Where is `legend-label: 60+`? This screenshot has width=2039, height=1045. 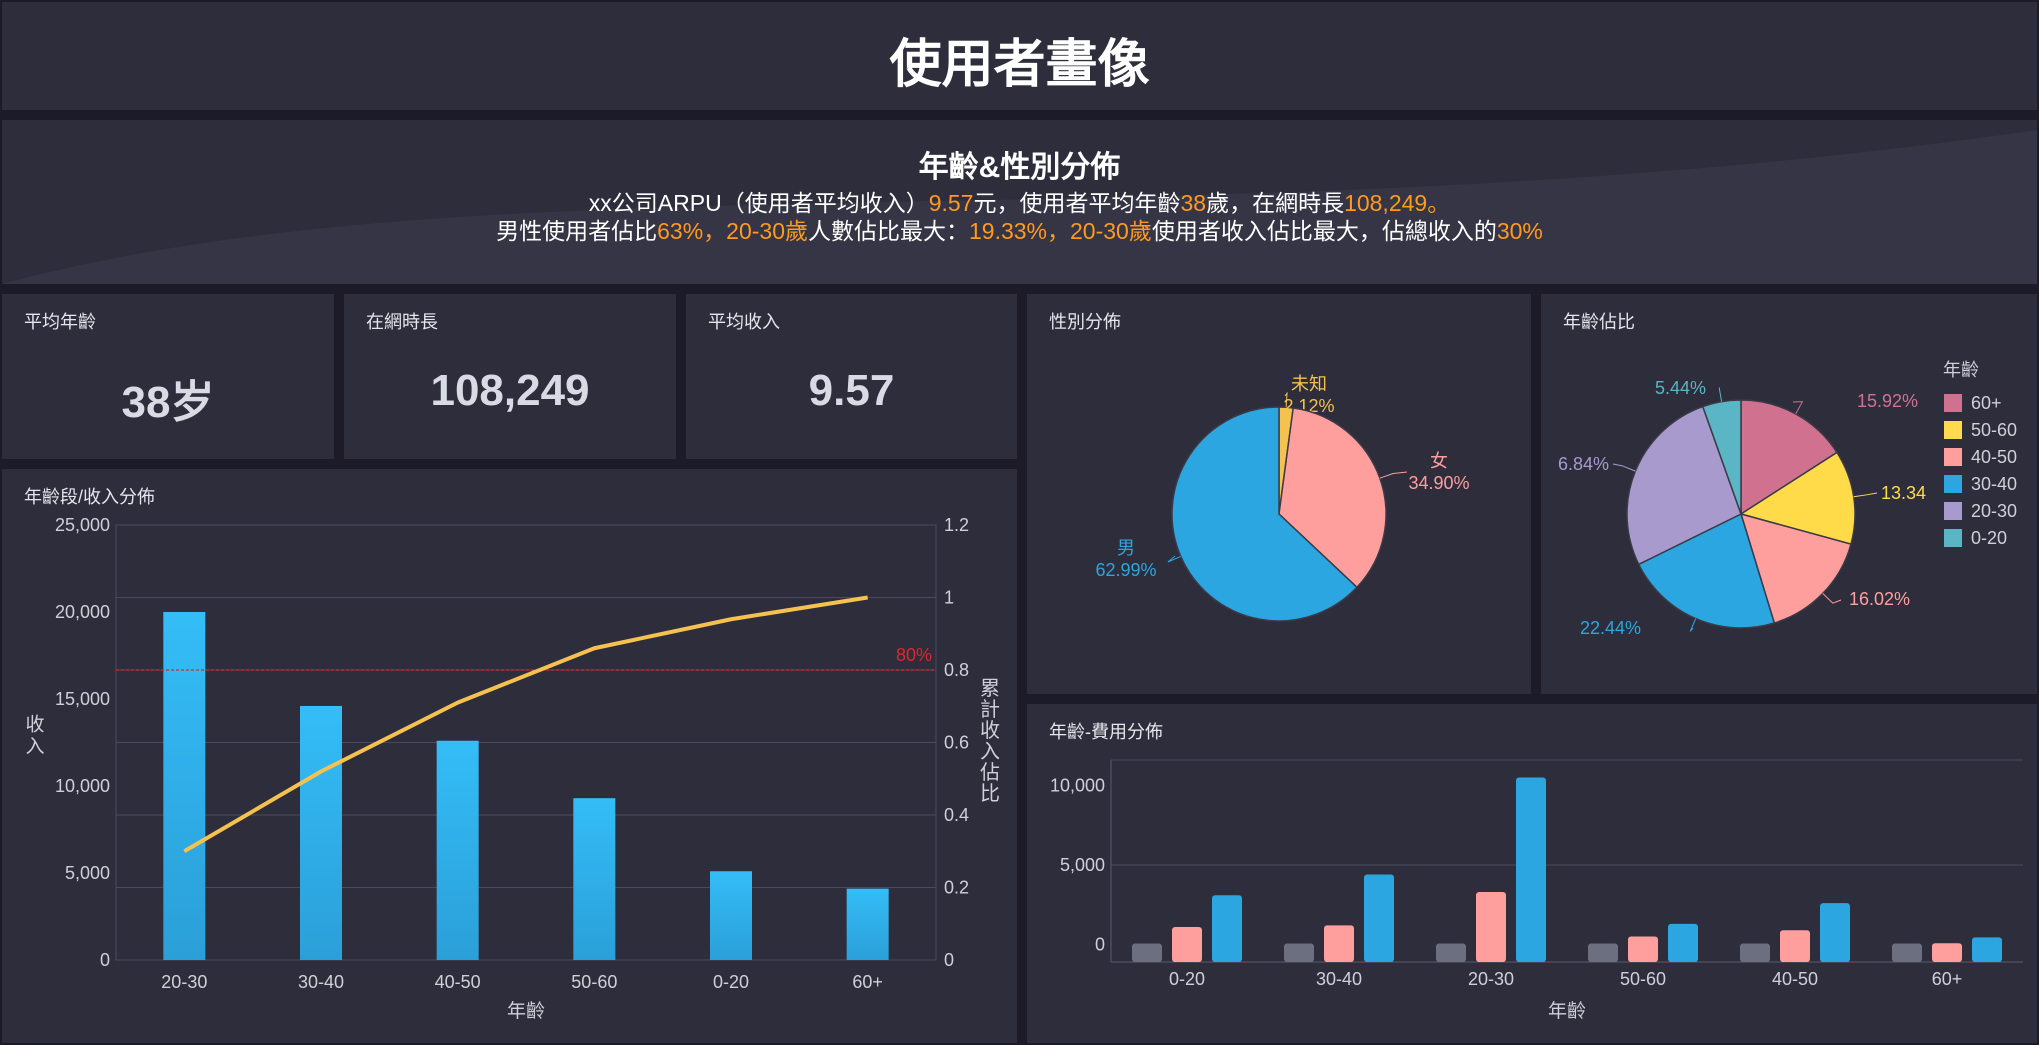 legend-label: 60+ is located at coordinates (1986, 403).